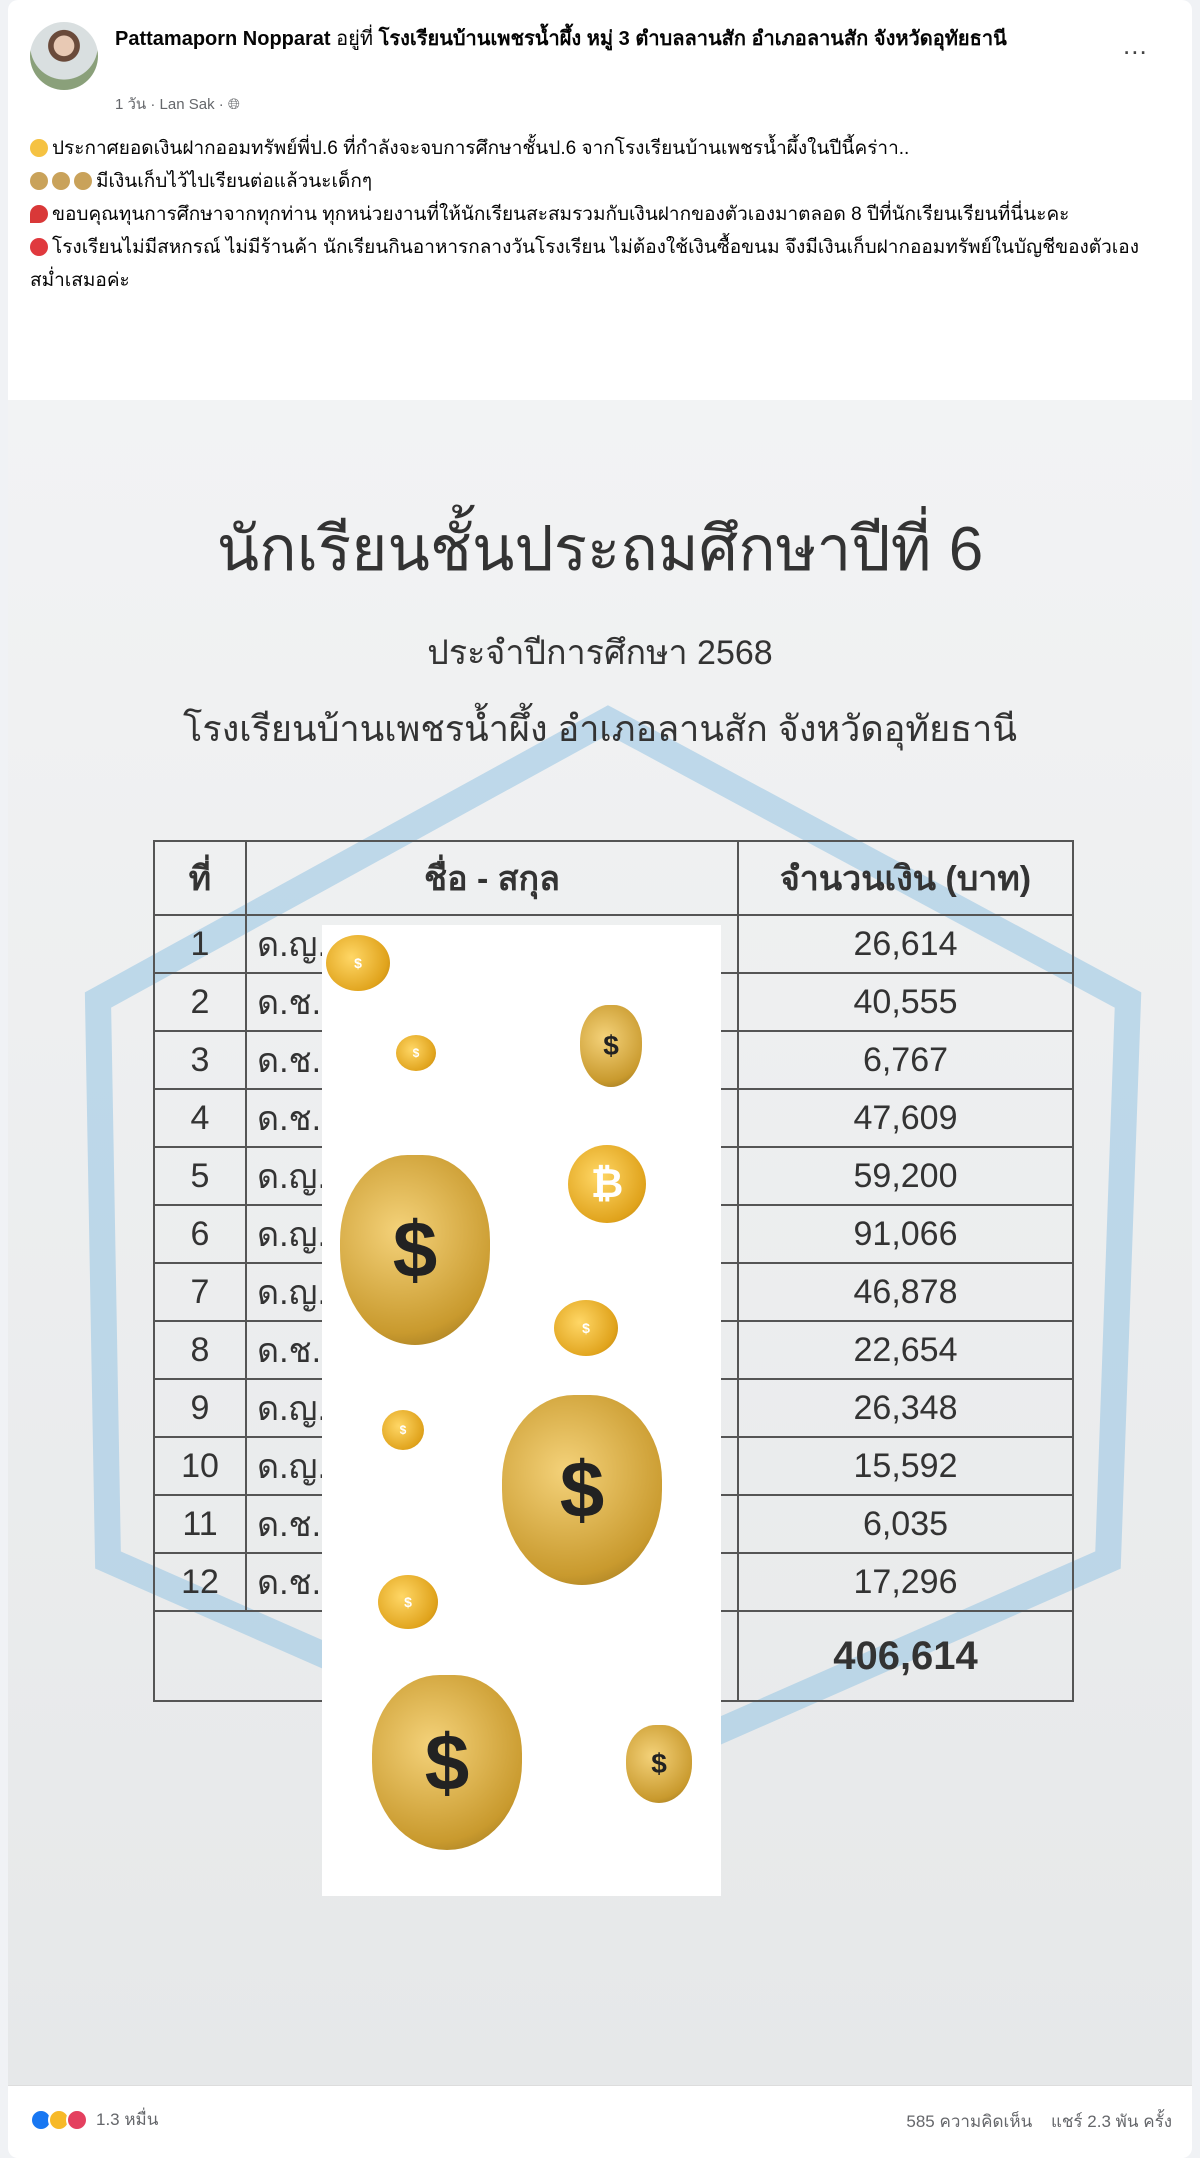 This screenshot has height=2158, width=1200. I want to click on row-number: 10, so click(200, 1466).